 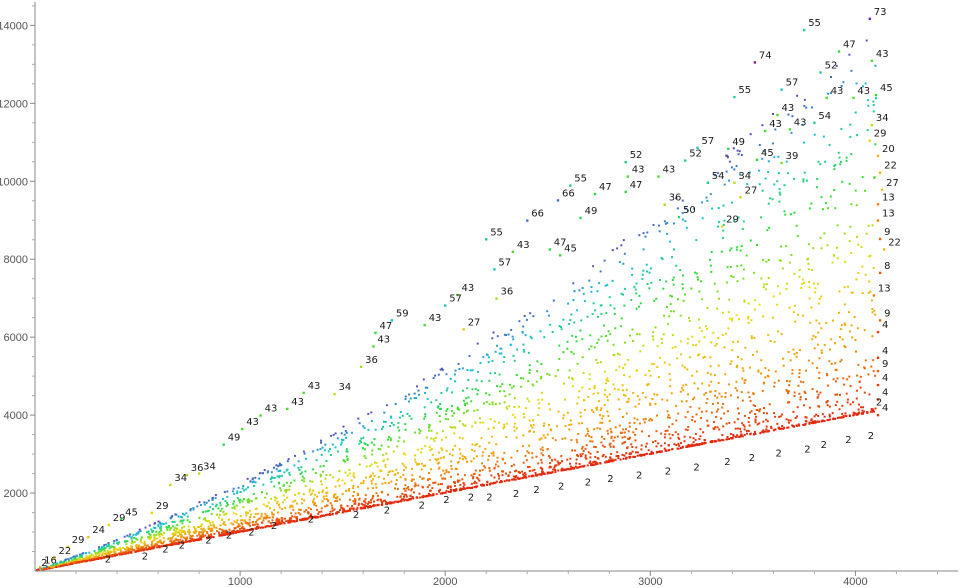 I want to click on y-tick-label: 6000, so click(x=16, y=338).